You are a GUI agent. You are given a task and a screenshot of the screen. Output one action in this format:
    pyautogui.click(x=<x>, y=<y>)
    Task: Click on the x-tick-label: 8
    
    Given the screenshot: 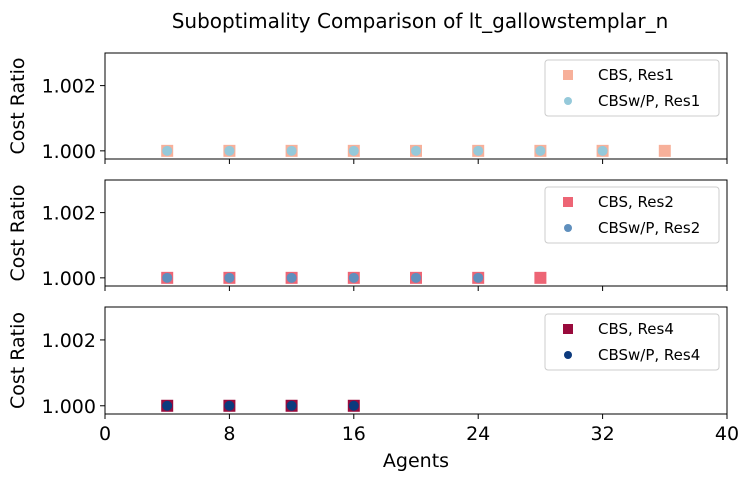 What is the action you would take?
    pyautogui.click(x=229, y=434)
    